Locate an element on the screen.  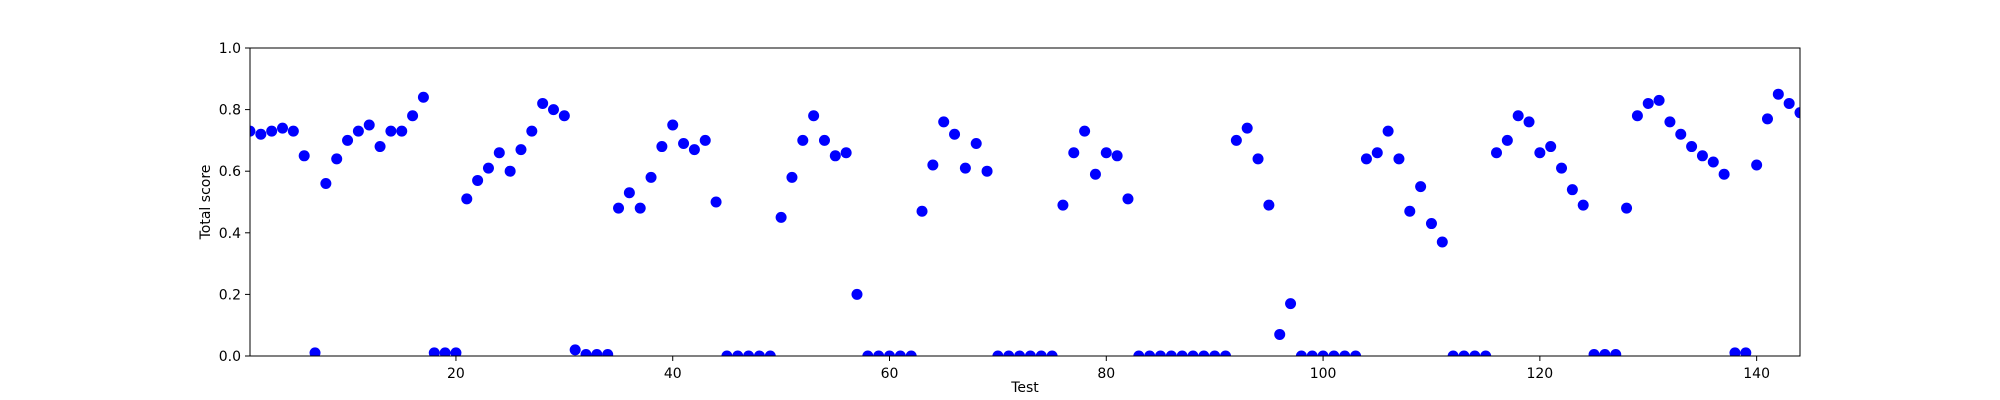
y-tick-label: 1.0 is located at coordinates (230, 49).